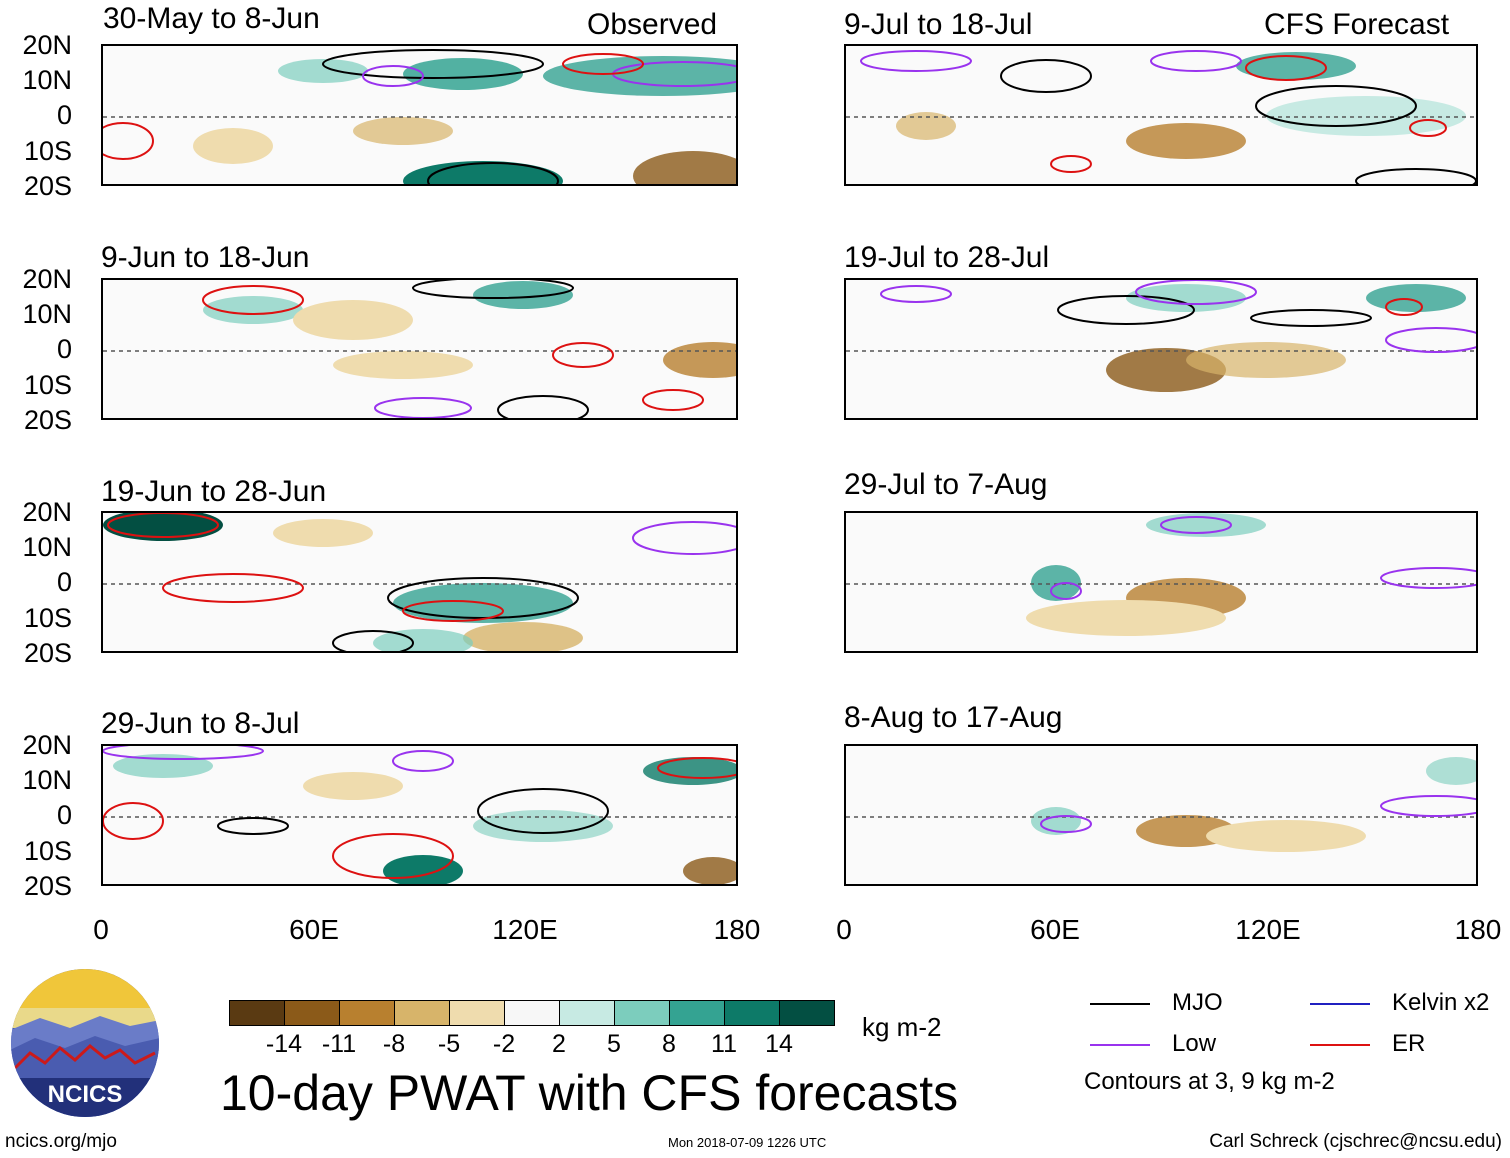  What do you see at coordinates (747, 1142) in the screenshot?
I see `footer-timestamp: Mon 2018-07-09 1226 UTC` at bounding box center [747, 1142].